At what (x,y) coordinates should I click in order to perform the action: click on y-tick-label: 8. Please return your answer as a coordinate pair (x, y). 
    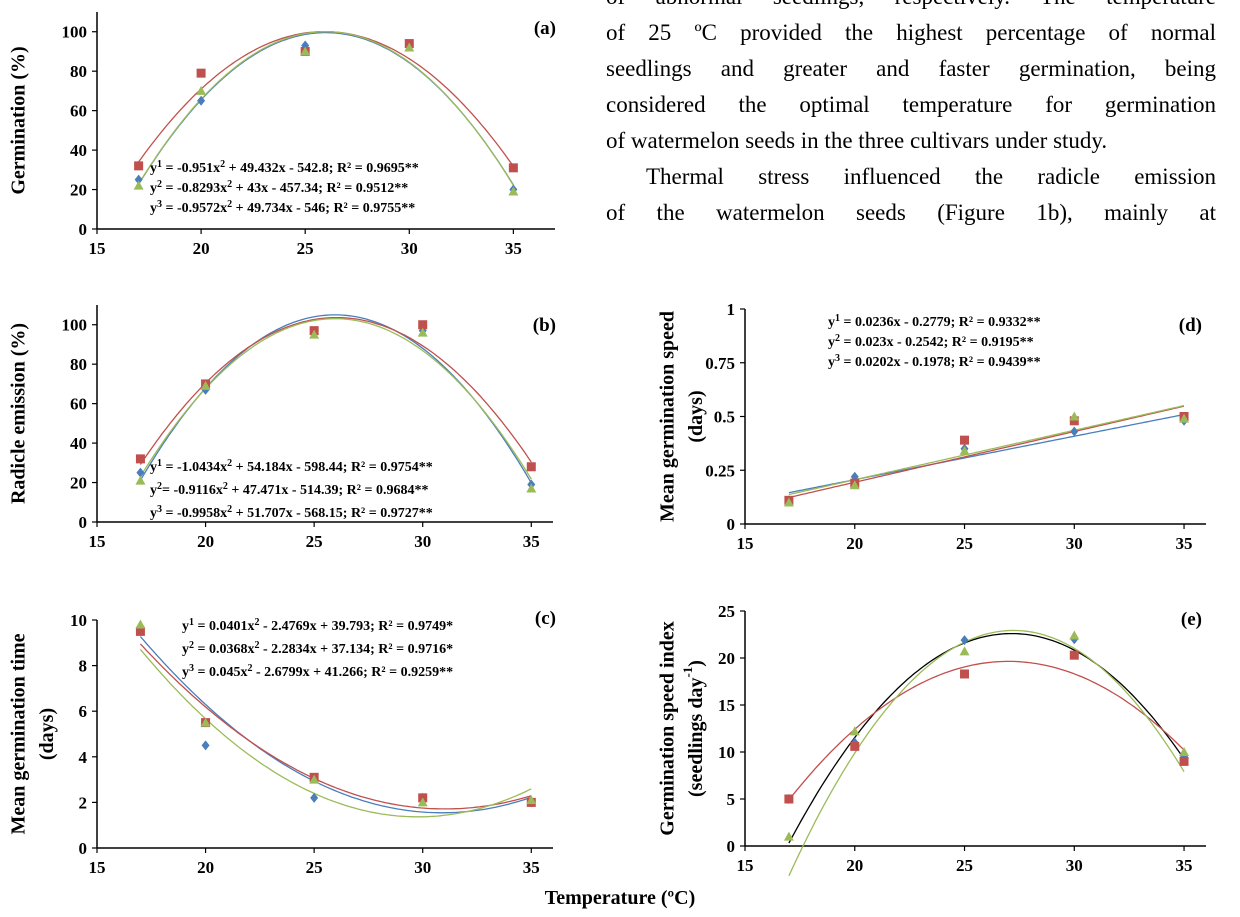
    Looking at the image, I should click on (83, 666).